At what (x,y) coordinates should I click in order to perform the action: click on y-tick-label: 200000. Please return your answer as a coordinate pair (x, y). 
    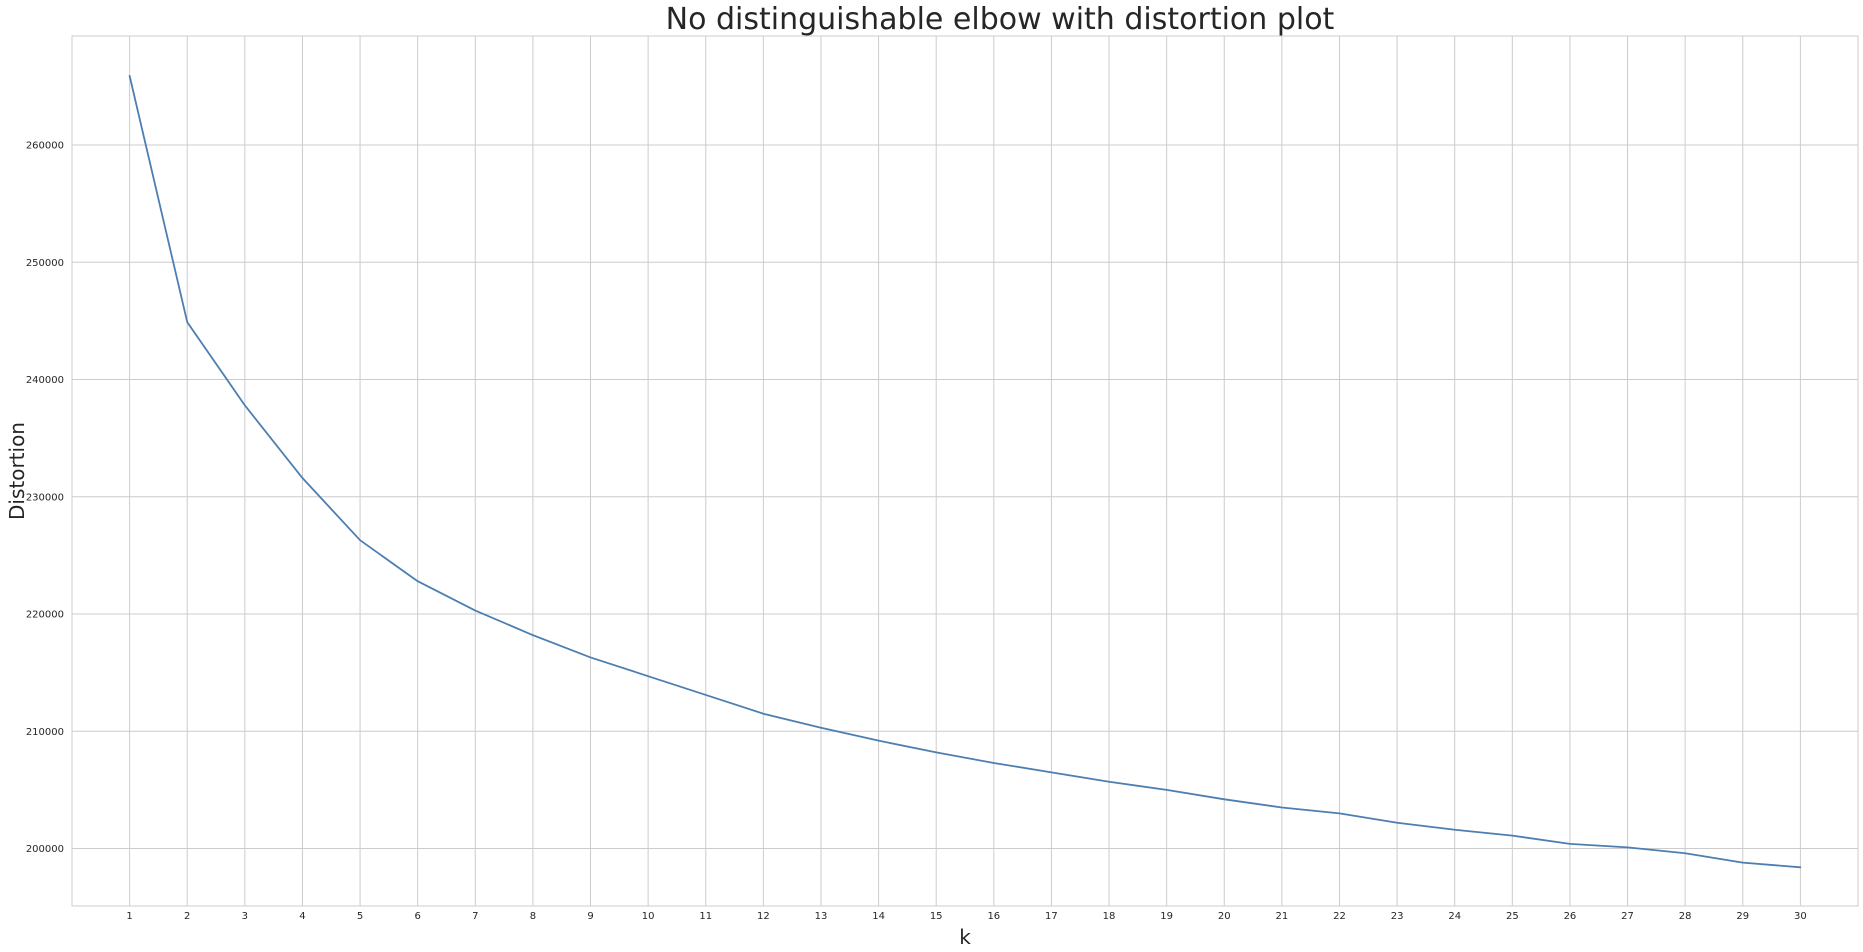
    Looking at the image, I should click on (45, 849).